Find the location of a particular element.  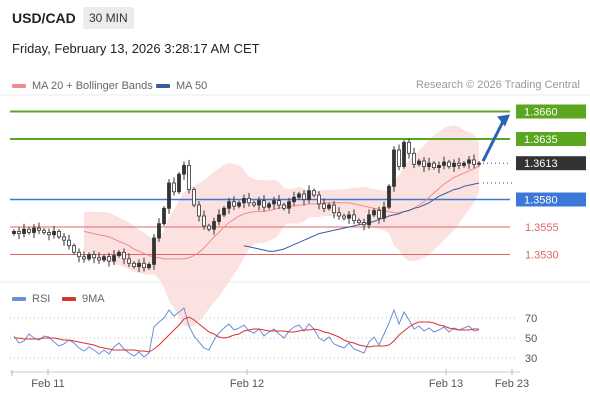

rsi-line is located at coordinates (246, 332).